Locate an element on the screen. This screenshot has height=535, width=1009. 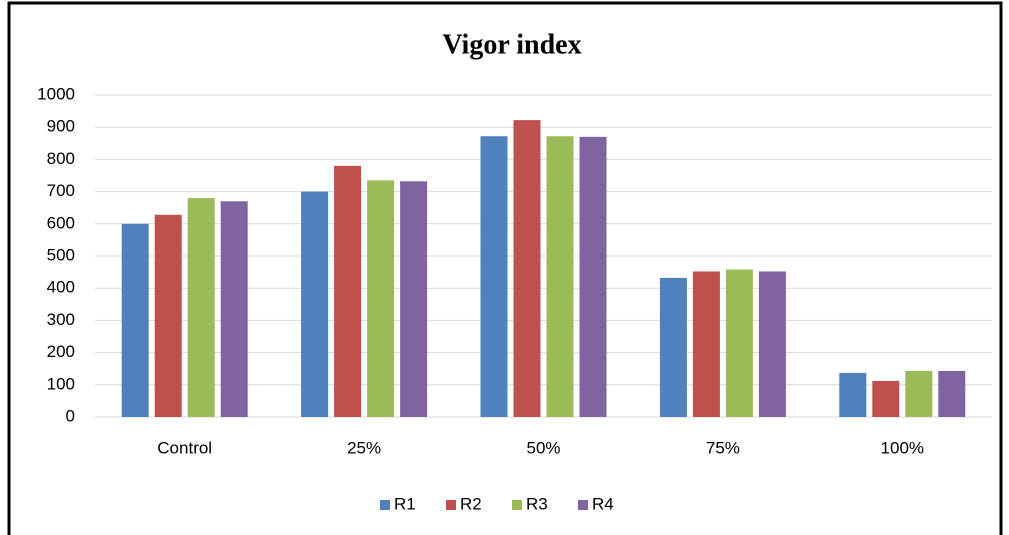
legend-label: R4 is located at coordinates (603, 503).